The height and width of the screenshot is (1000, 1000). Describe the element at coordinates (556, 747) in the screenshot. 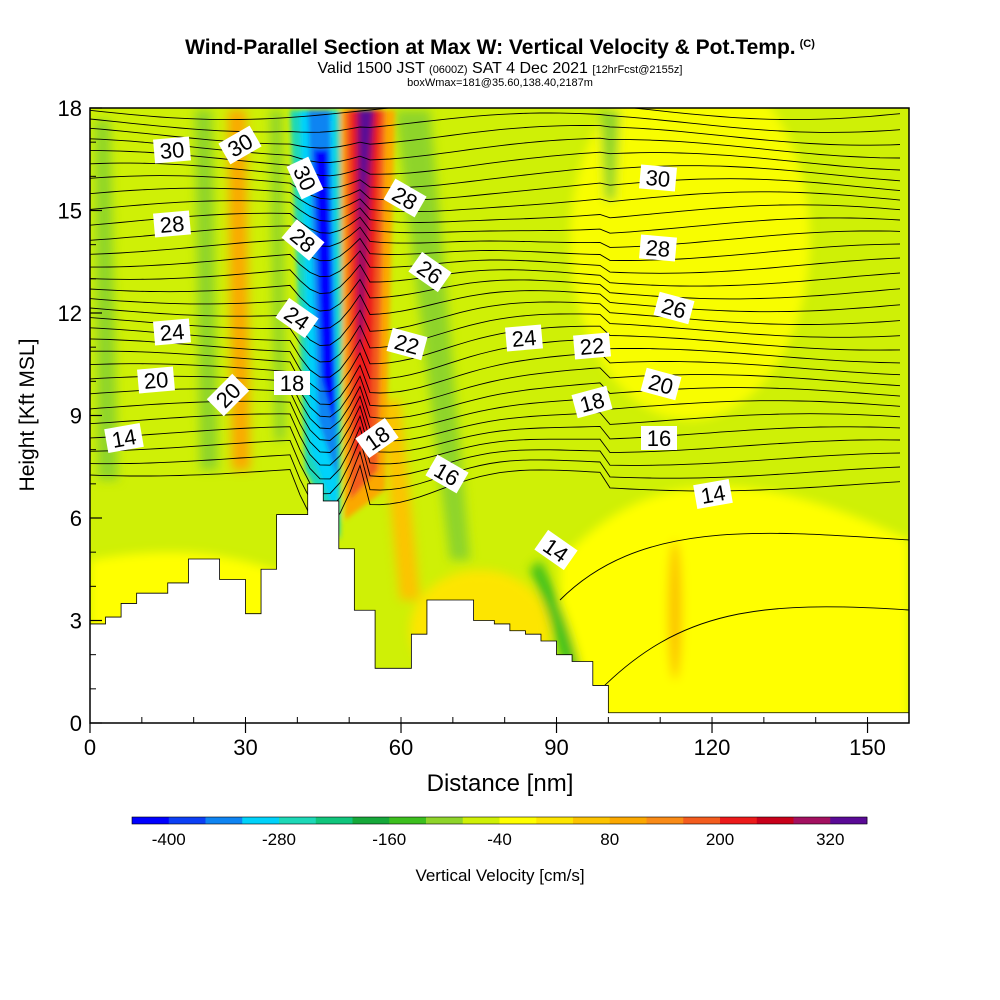

I see `x-tick-label: 90` at that location.